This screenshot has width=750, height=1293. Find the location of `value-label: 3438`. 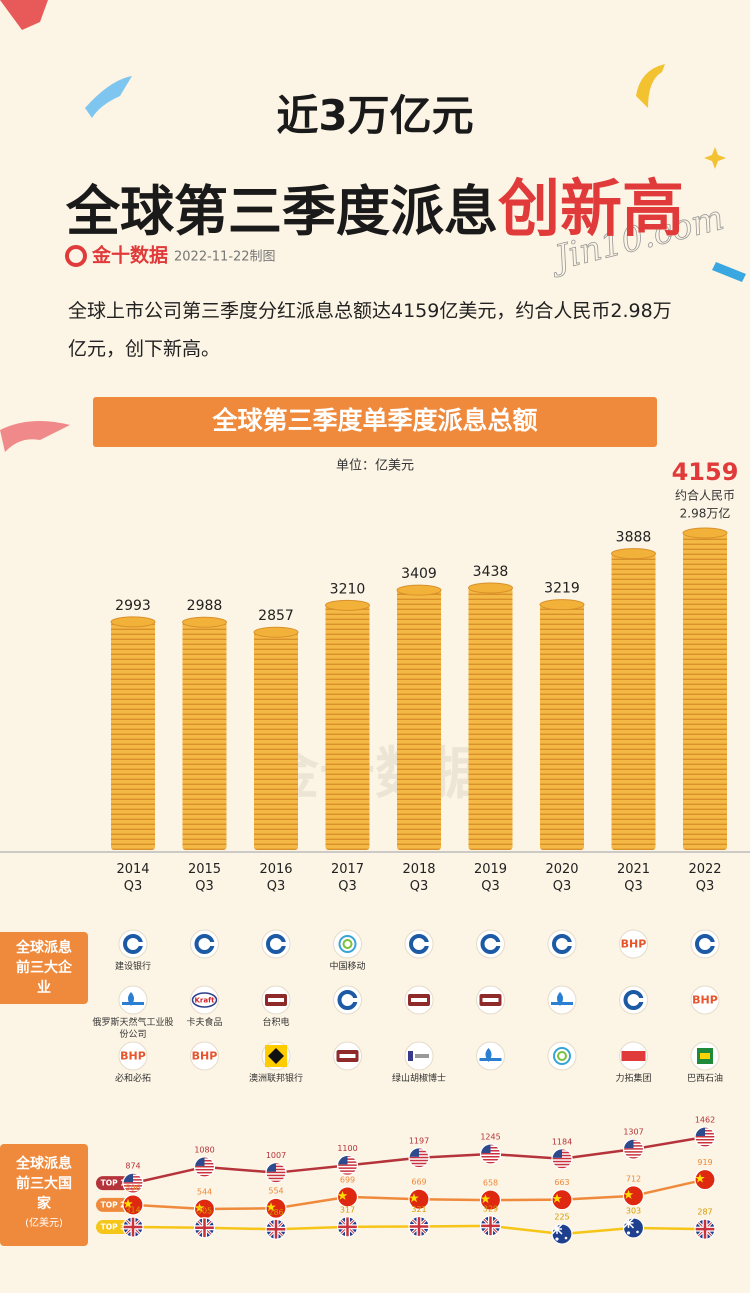

value-label: 3438 is located at coordinates (491, 572).